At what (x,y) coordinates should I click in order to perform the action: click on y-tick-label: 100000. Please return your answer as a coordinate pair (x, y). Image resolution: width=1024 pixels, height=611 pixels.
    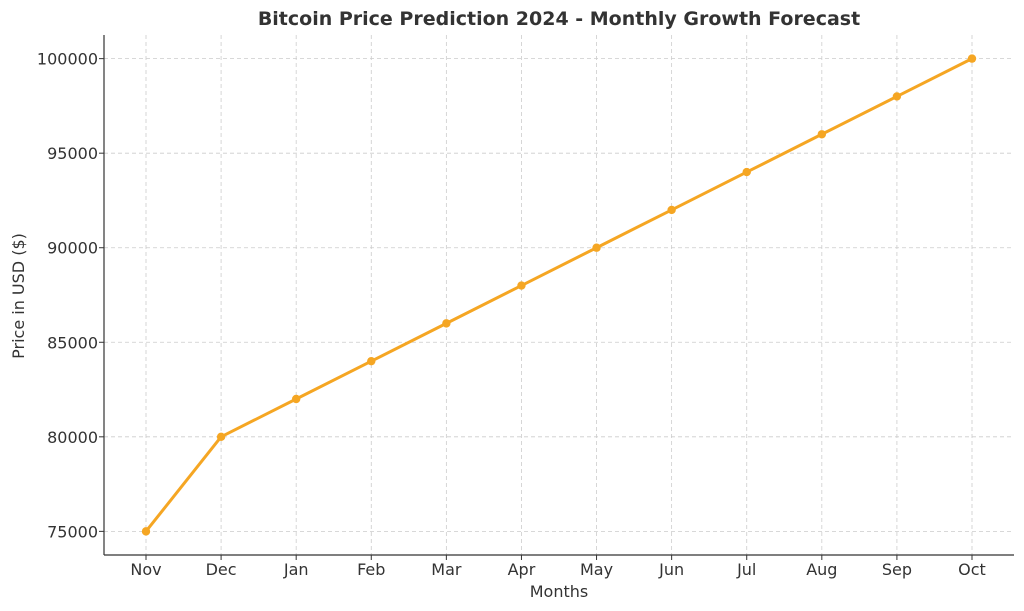
    Looking at the image, I should click on (67, 59).